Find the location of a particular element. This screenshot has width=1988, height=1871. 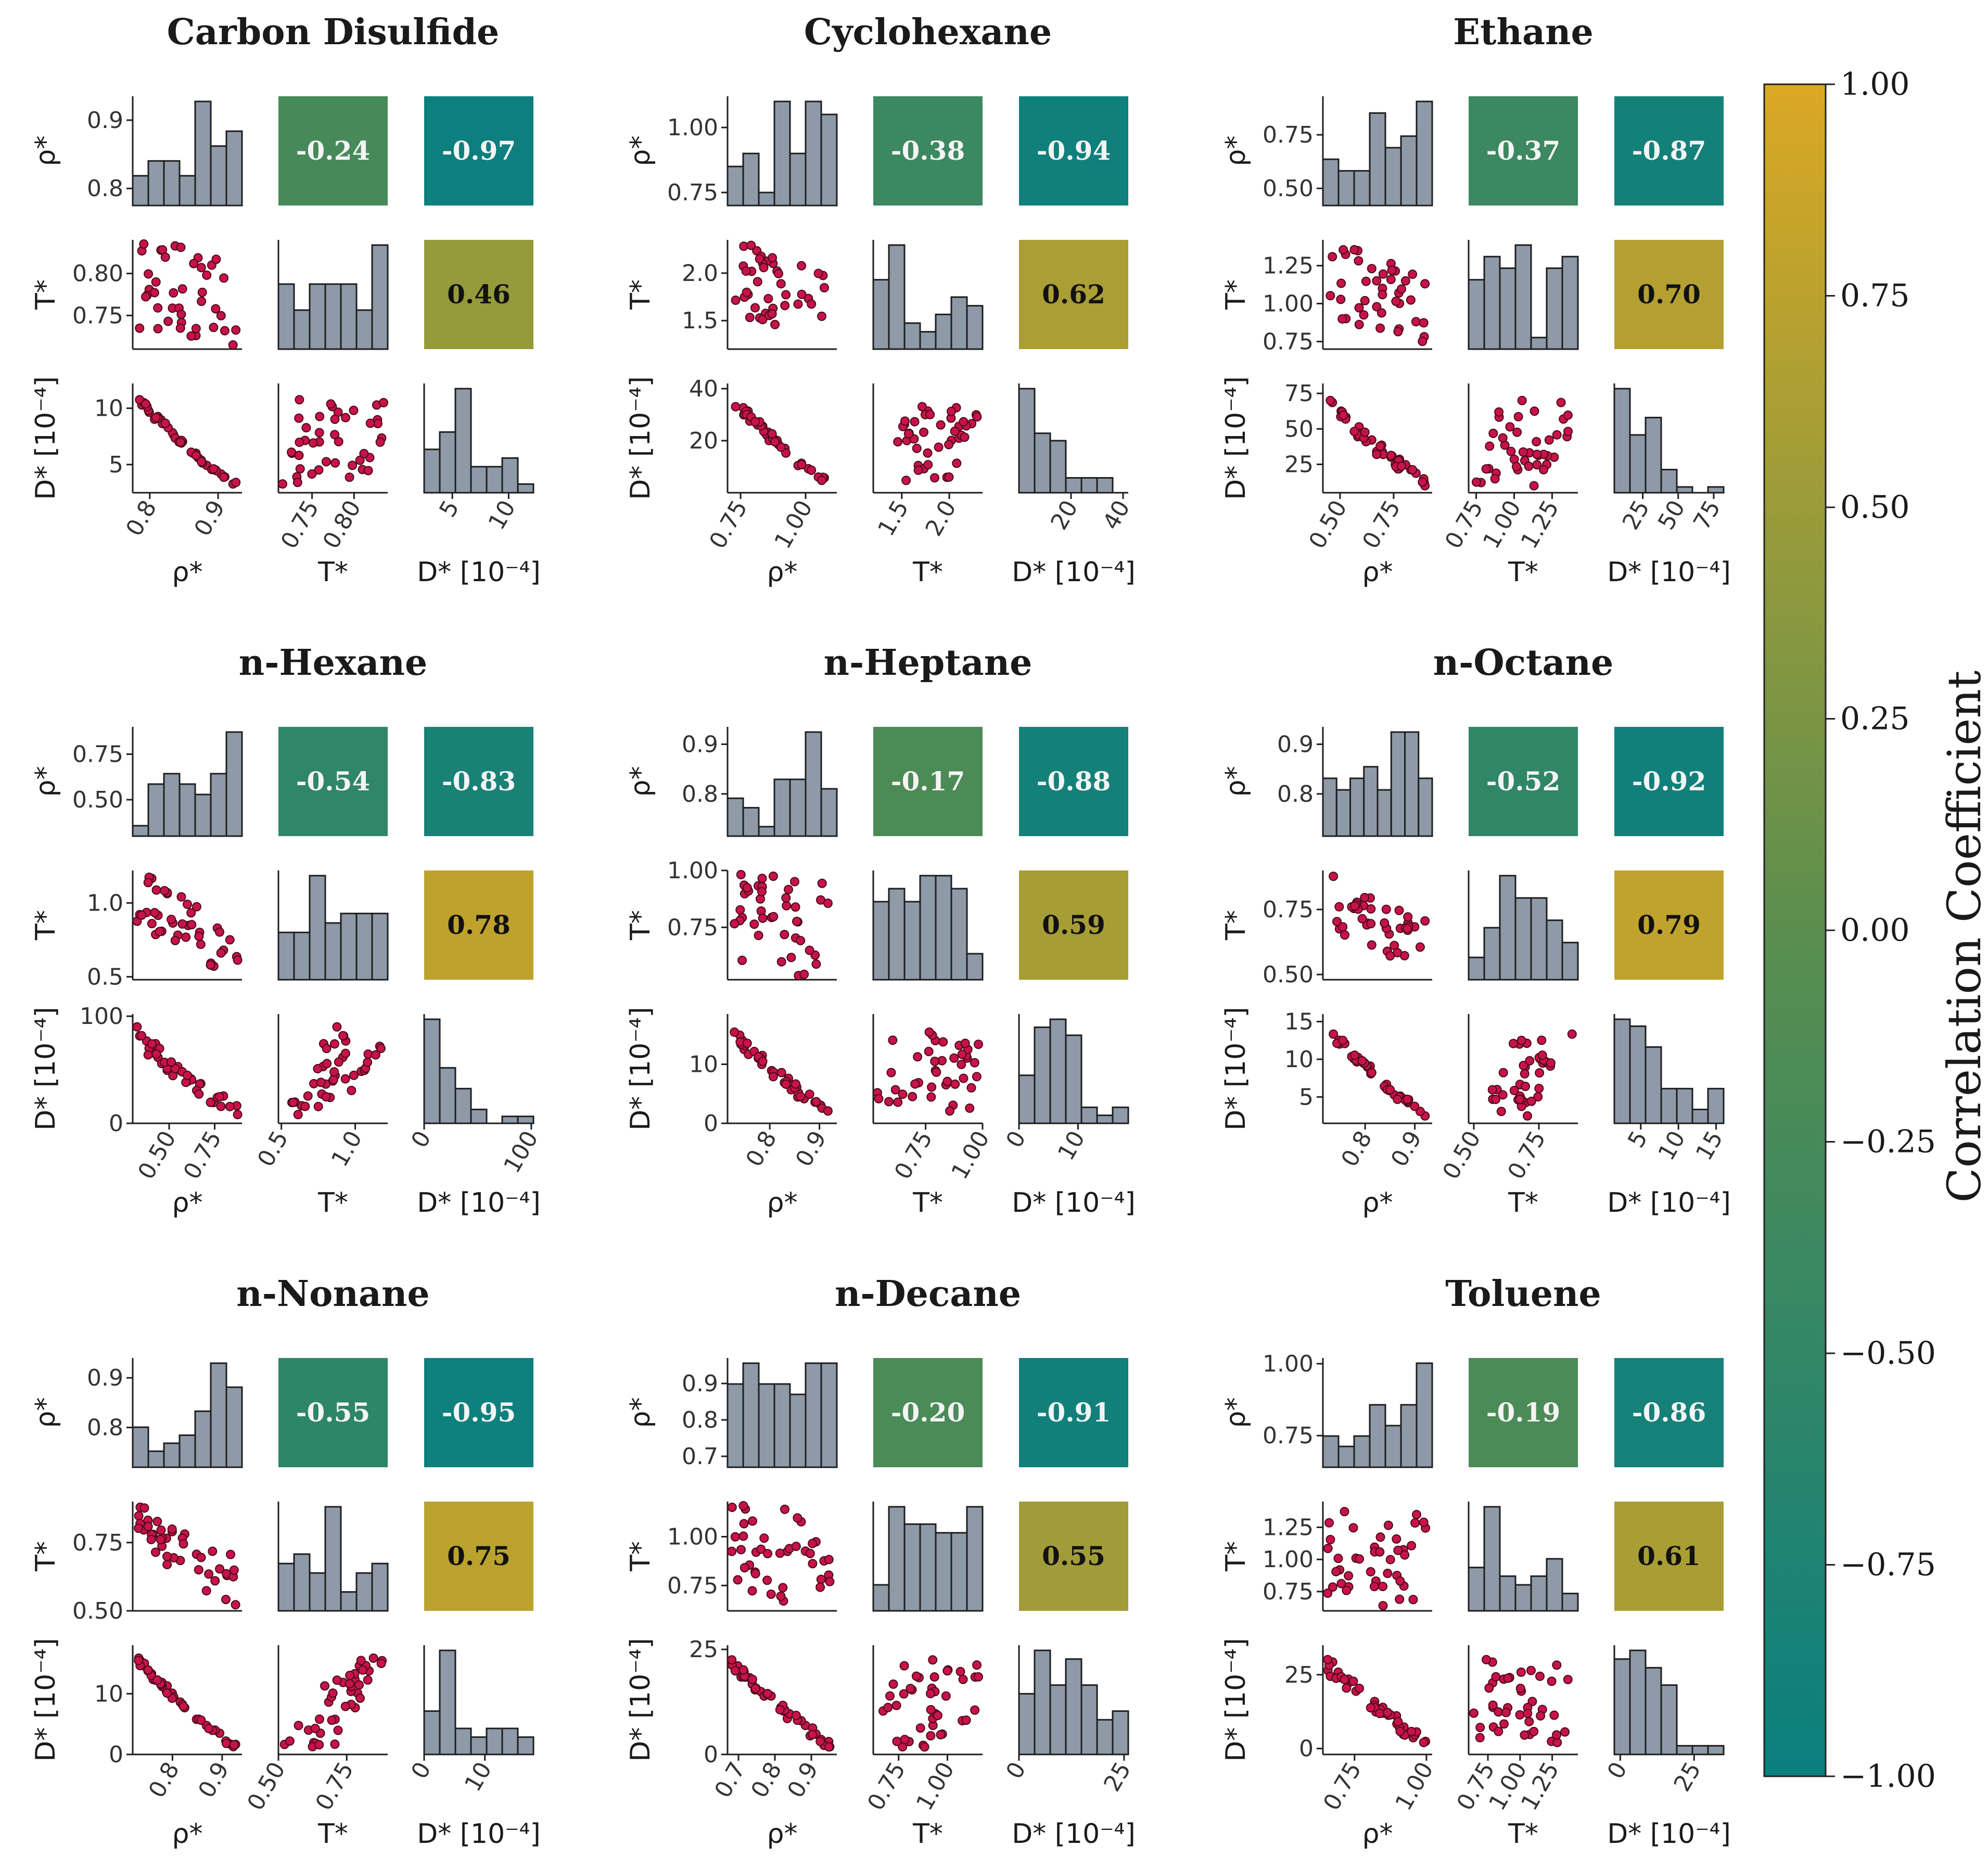

y-tick-label: 100 is located at coordinates (101, 1016).